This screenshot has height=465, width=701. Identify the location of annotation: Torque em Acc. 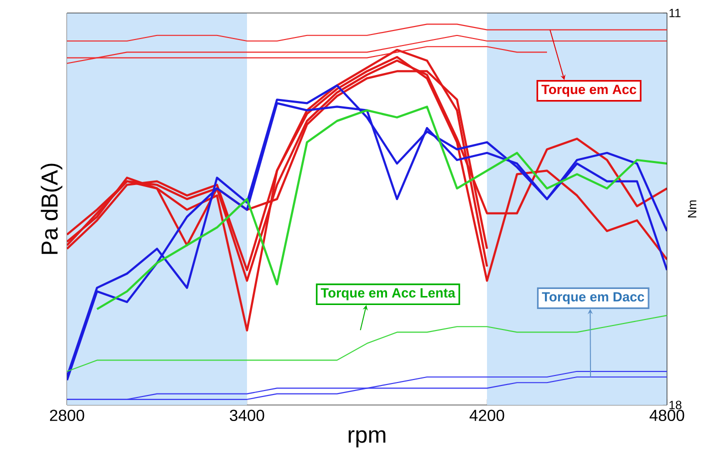
(588, 90).